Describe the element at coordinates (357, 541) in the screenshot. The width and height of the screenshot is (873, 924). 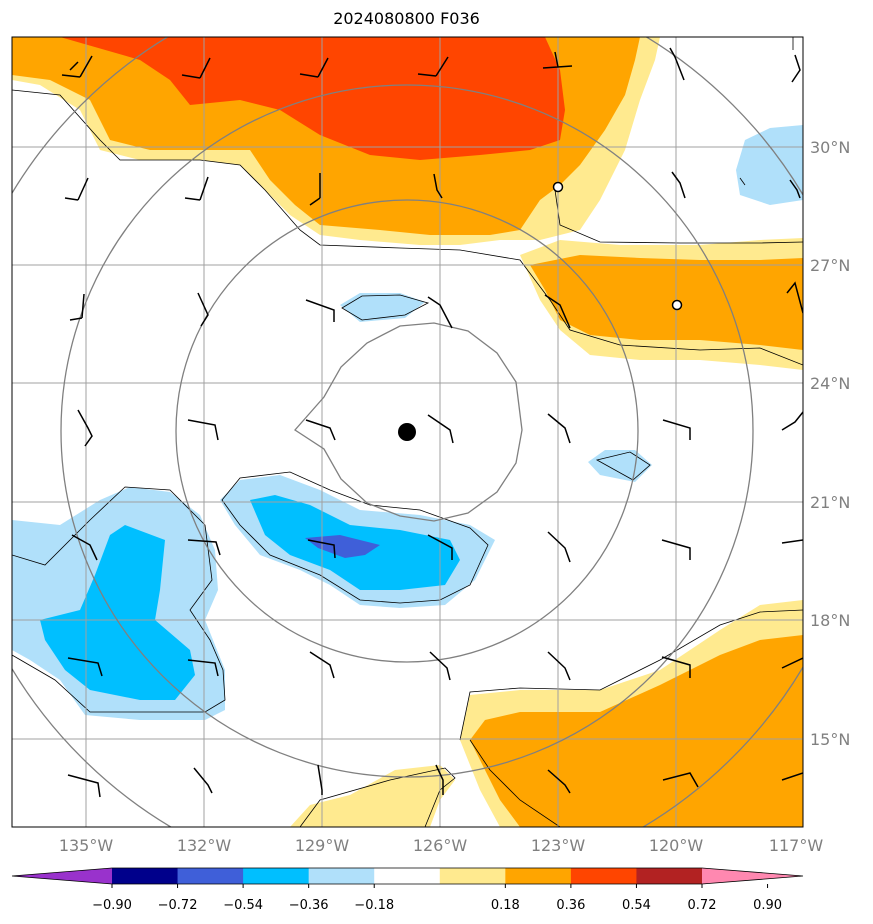
I see `negative-anomaly-fill-center` at that location.